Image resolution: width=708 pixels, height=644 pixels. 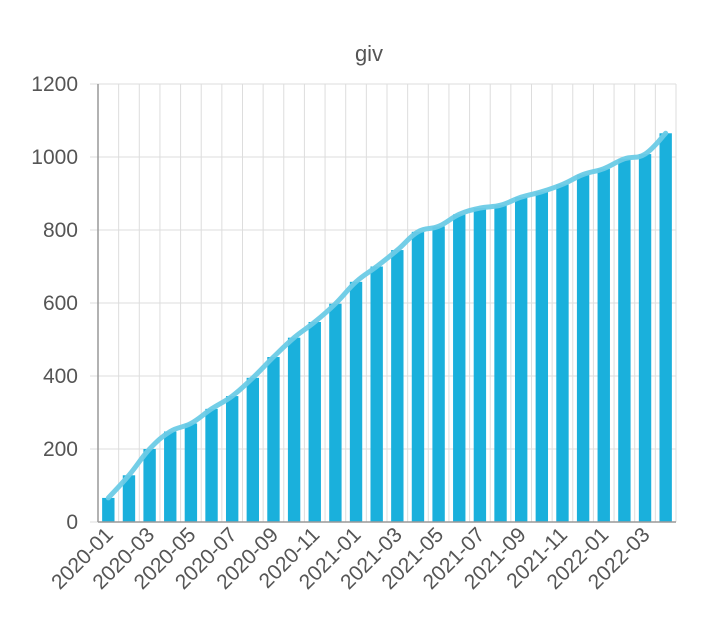 I want to click on y-tick-label: 400, so click(x=60, y=376).